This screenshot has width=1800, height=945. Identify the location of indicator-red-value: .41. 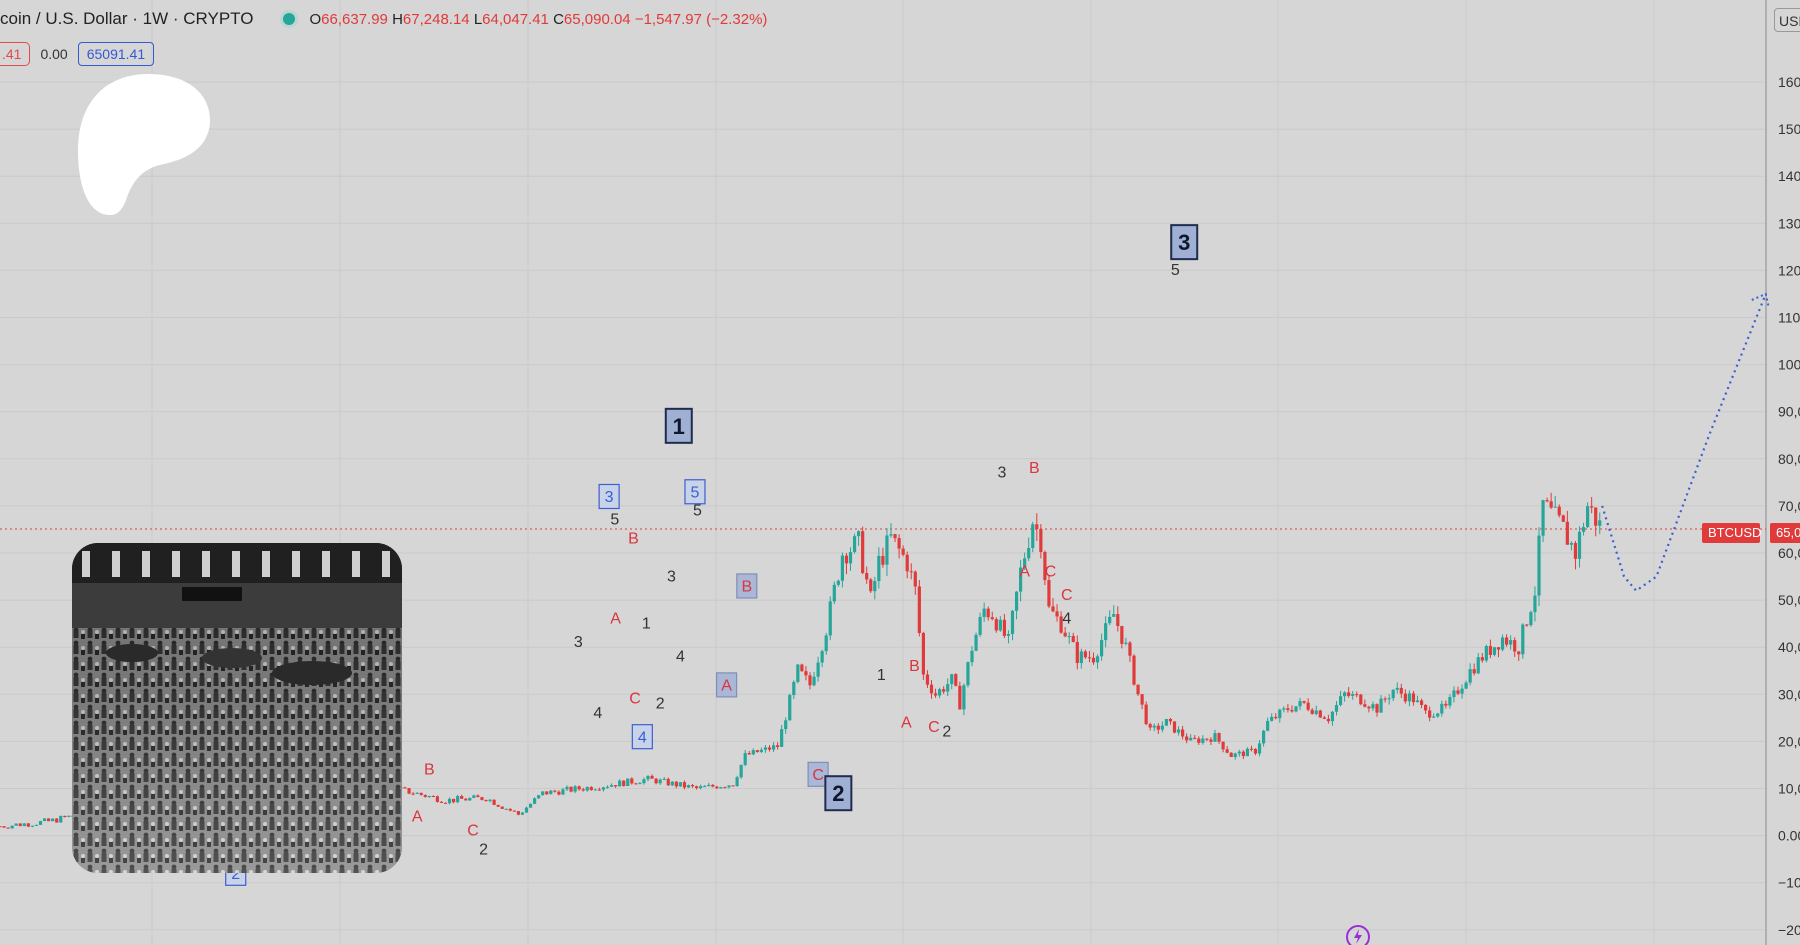
(15, 54).